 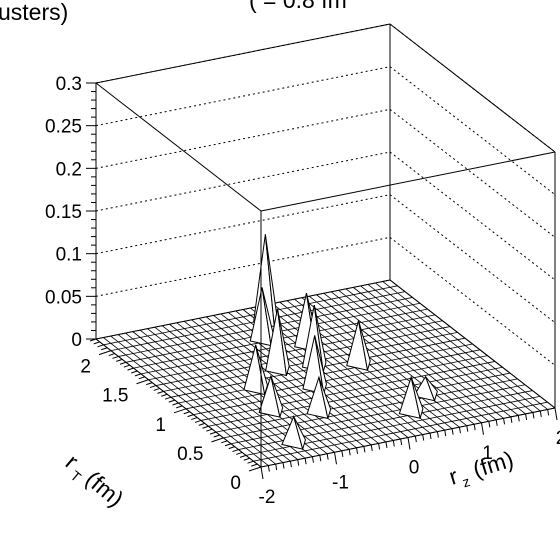 What do you see at coordinates (115, 396) in the screenshot?
I see `y-tick-label: 1.5` at bounding box center [115, 396].